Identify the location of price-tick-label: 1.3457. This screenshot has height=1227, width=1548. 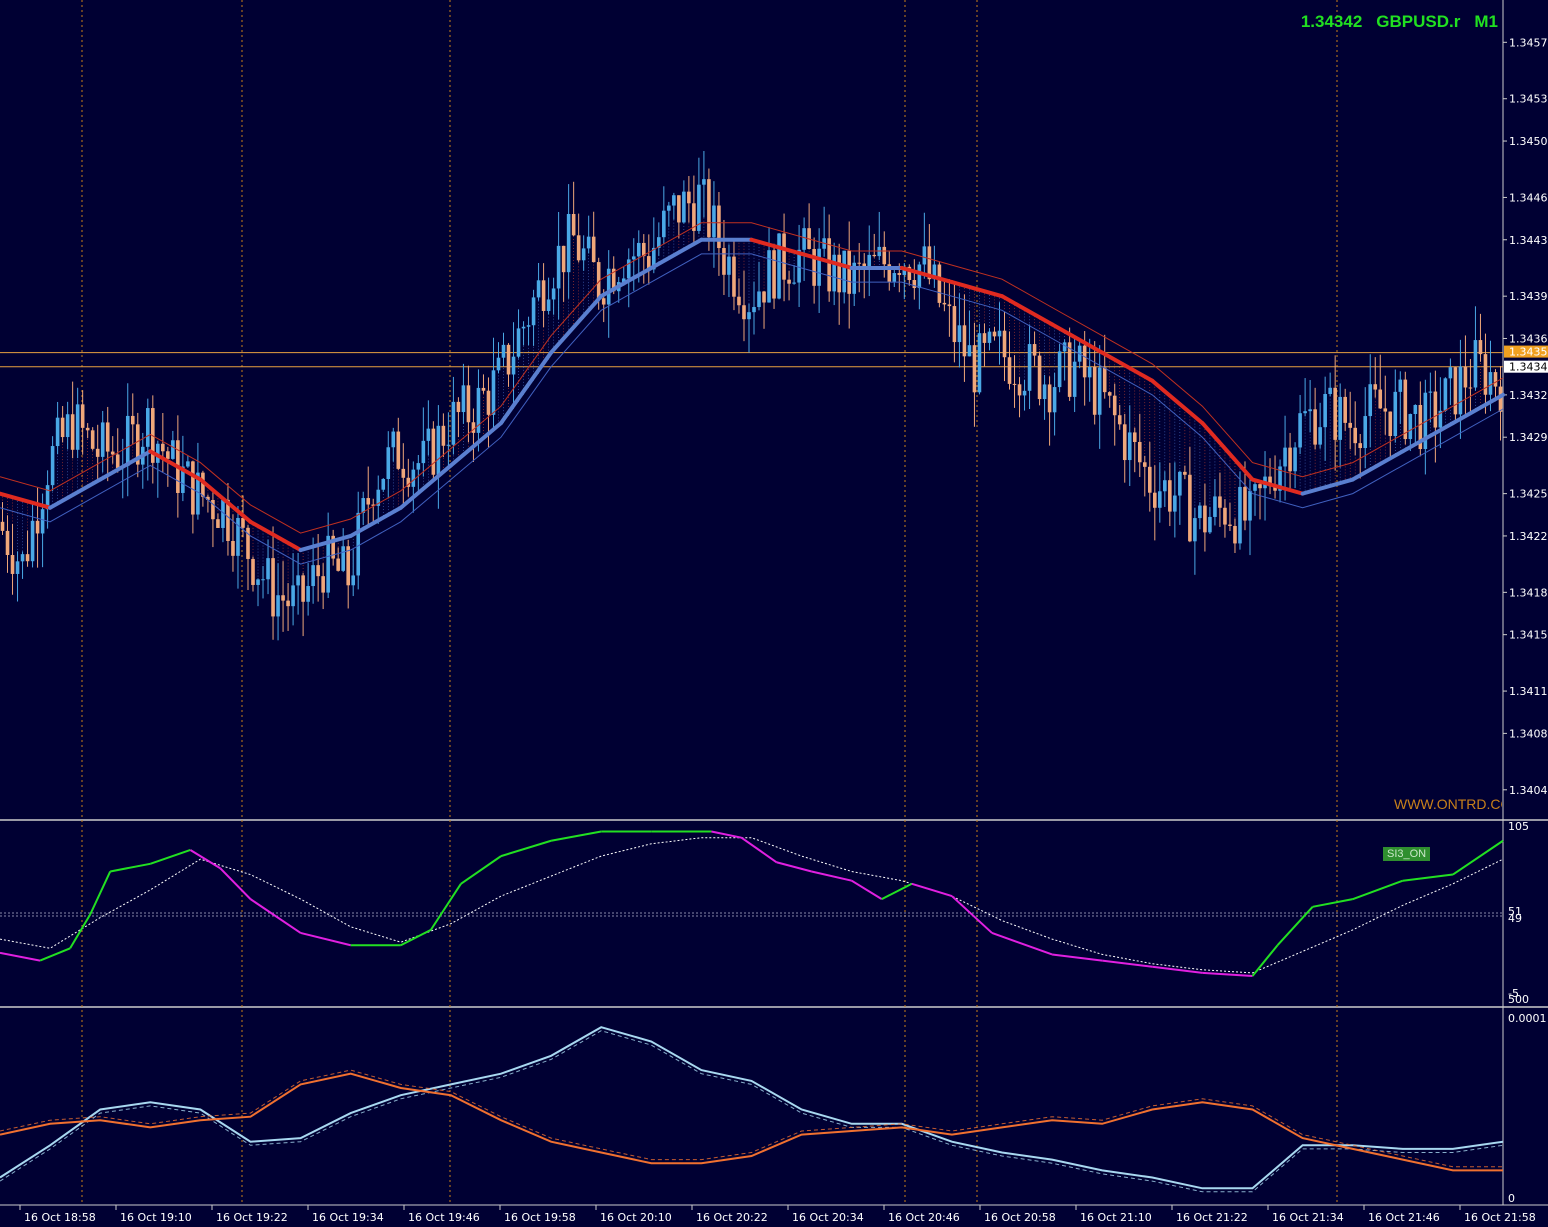
(1528, 42).